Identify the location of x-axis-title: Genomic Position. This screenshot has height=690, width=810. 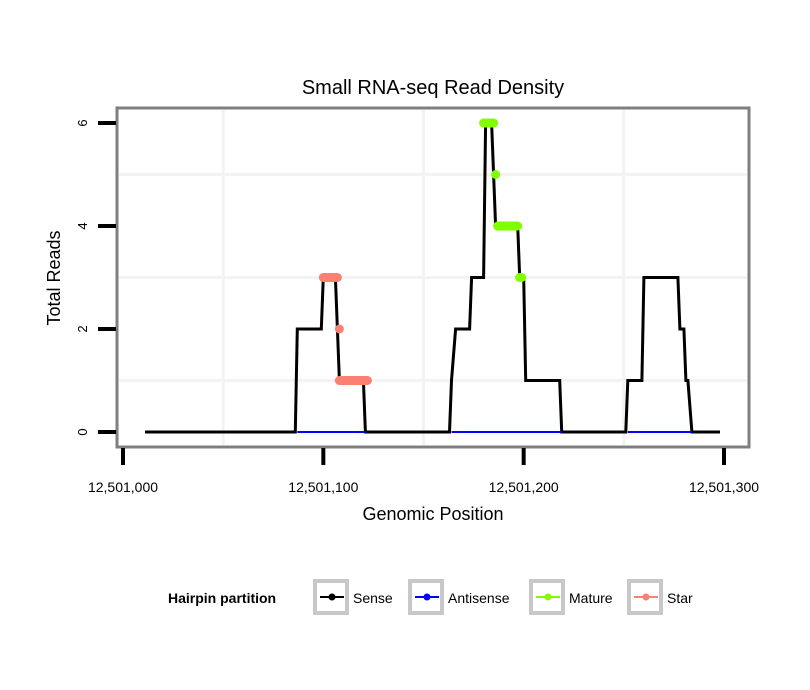
(432, 514).